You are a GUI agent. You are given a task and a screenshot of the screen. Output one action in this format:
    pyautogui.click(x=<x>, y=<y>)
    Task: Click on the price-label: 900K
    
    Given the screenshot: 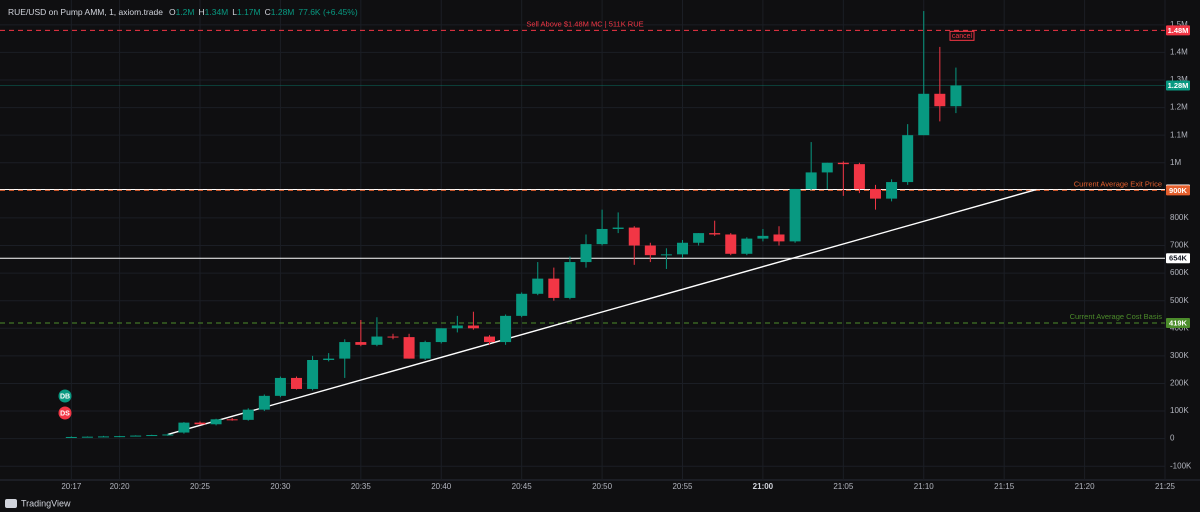 What is the action you would take?
    pyautogui.click(x=1178, y=190)
    